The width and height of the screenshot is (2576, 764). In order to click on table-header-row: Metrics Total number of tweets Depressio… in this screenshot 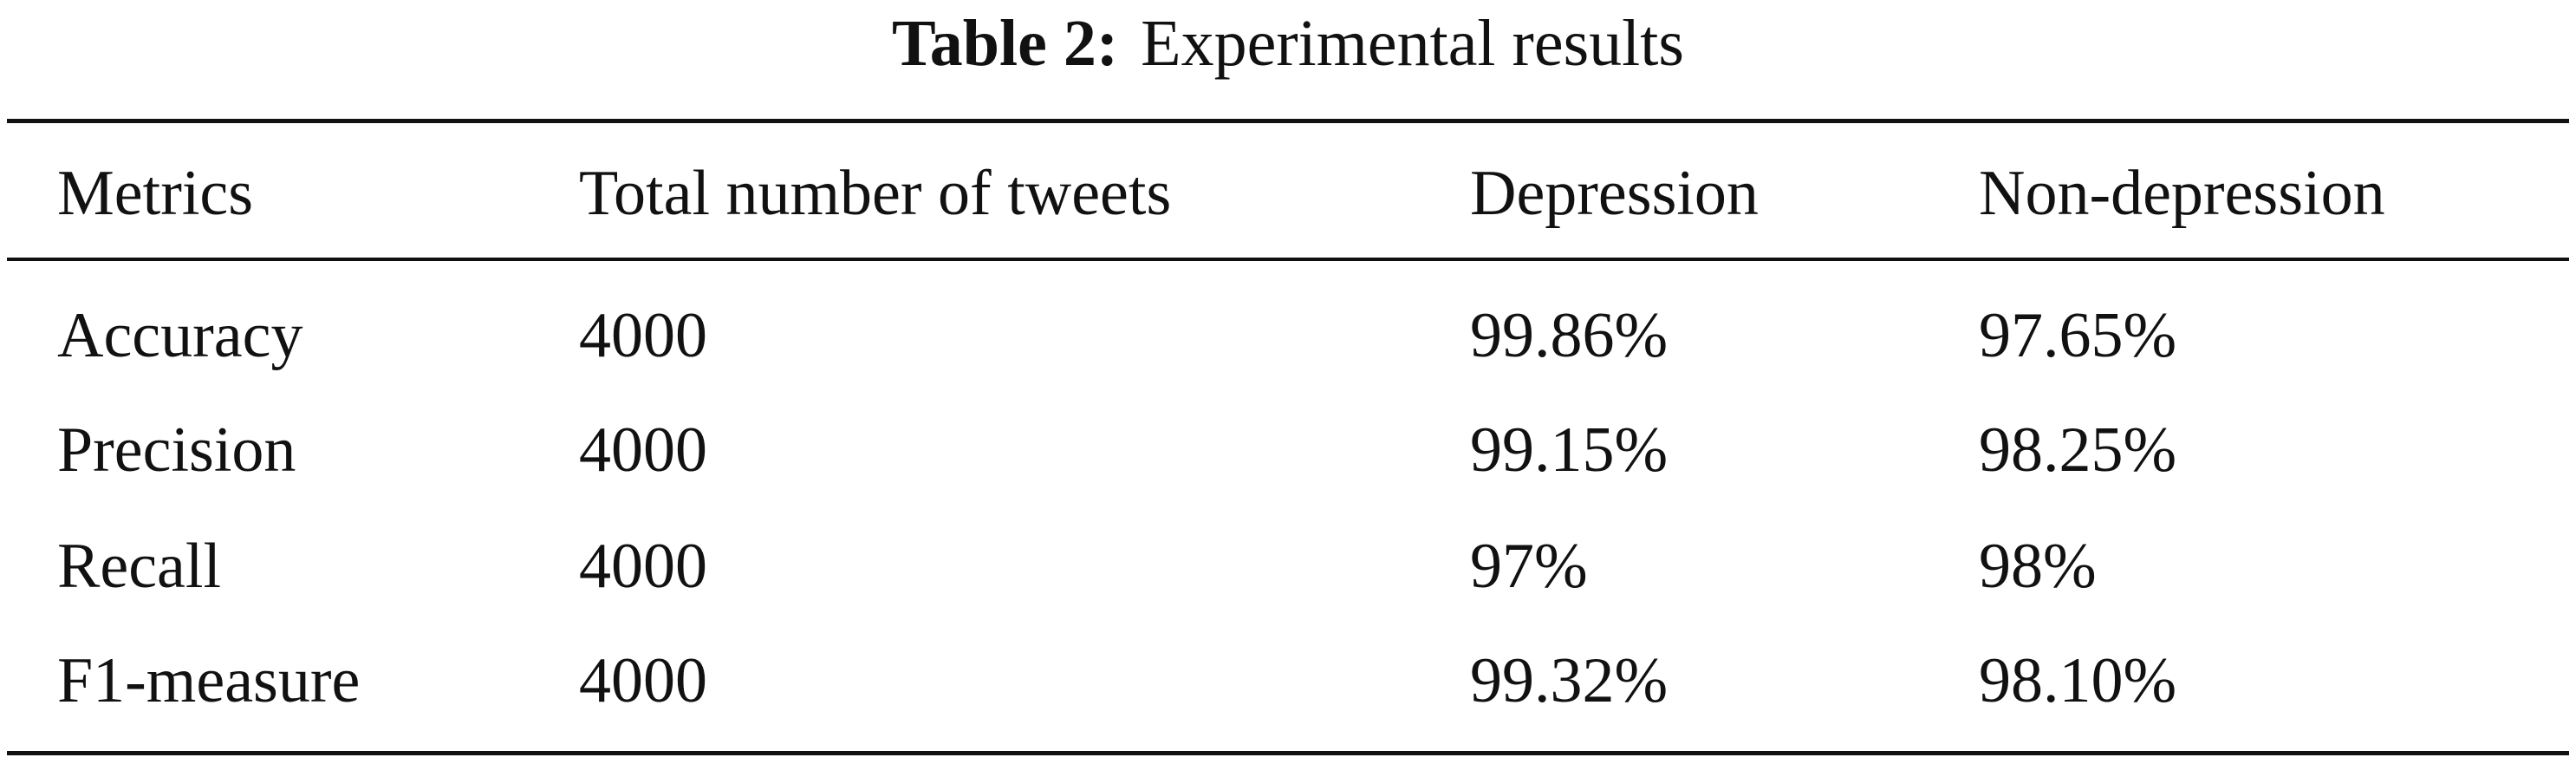, I will do `click(1288, 193)`.